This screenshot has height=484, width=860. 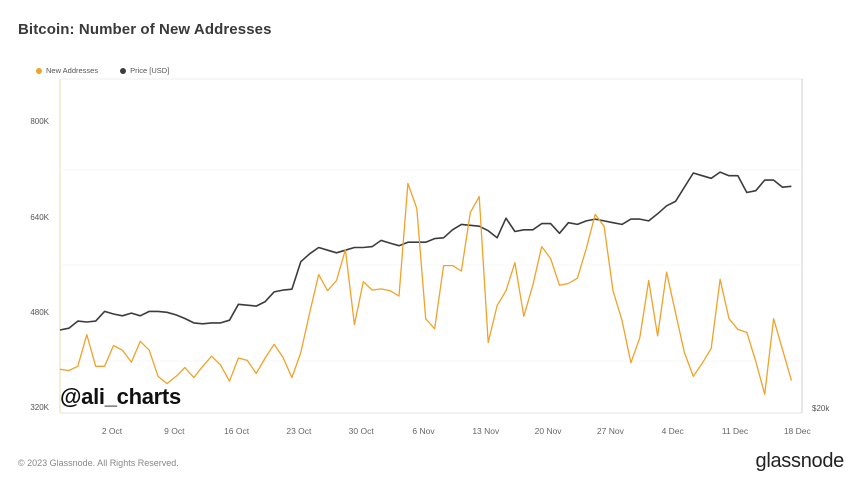 I want to click on copyright-text: © 2023 Glassnode. All Rights Reserved., so click(x=98, y=463).